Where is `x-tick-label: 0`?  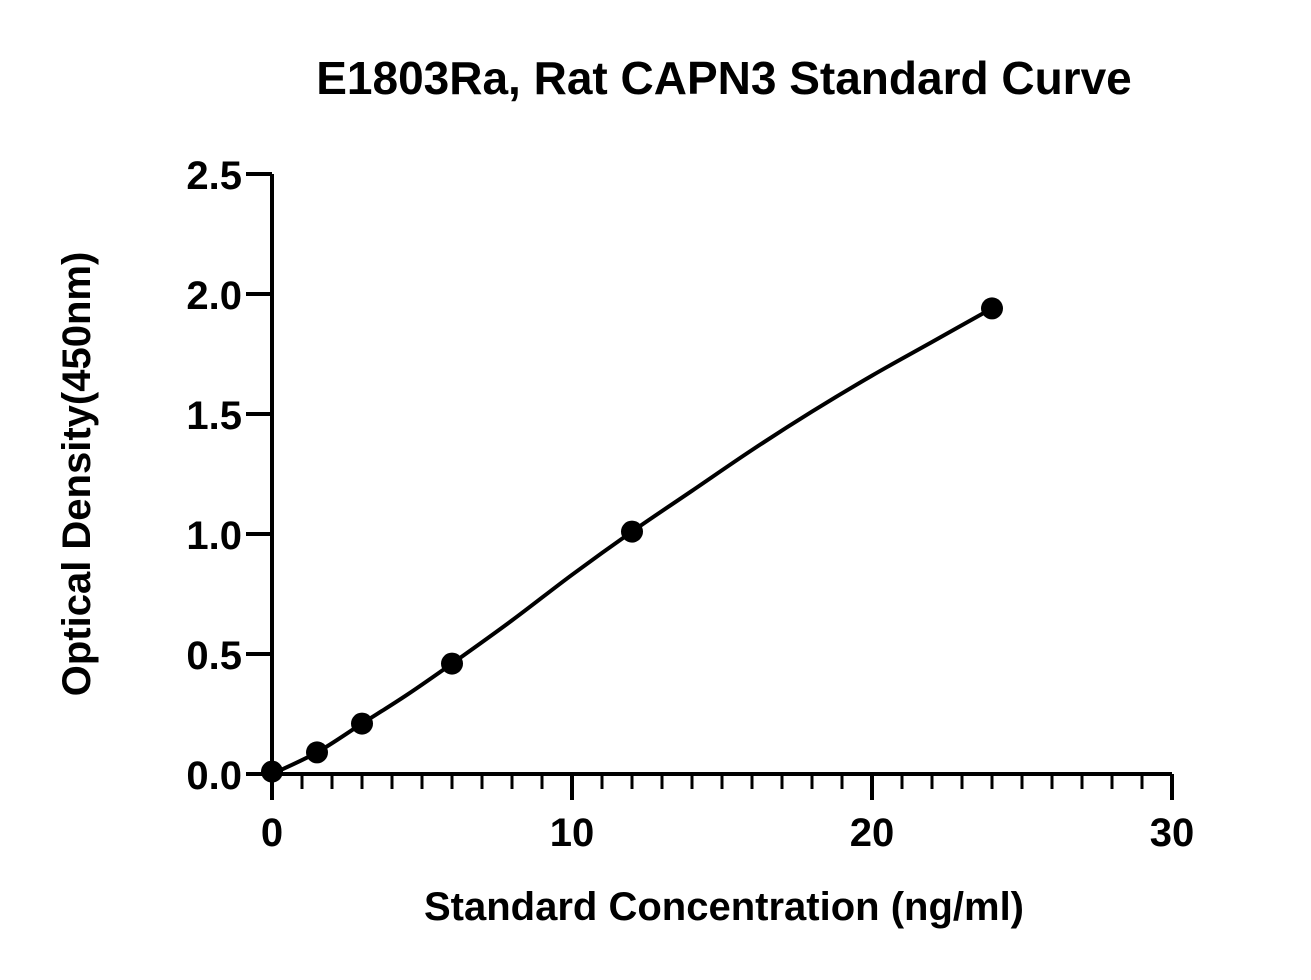 x-tick-label: 0 is located at coordinates (272, 833).